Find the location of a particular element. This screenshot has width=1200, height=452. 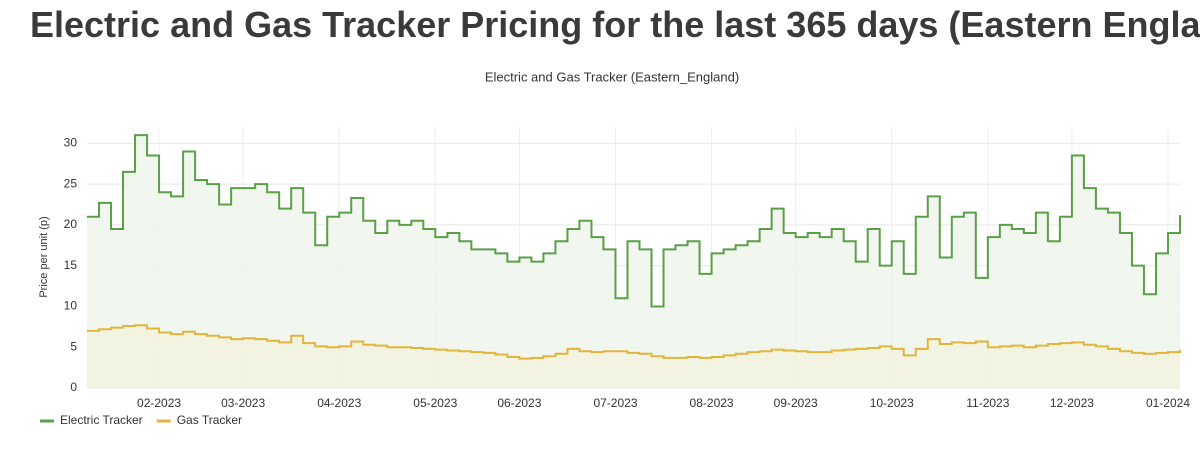

y-tick-label: 5 is located at coordinates (73, 346).